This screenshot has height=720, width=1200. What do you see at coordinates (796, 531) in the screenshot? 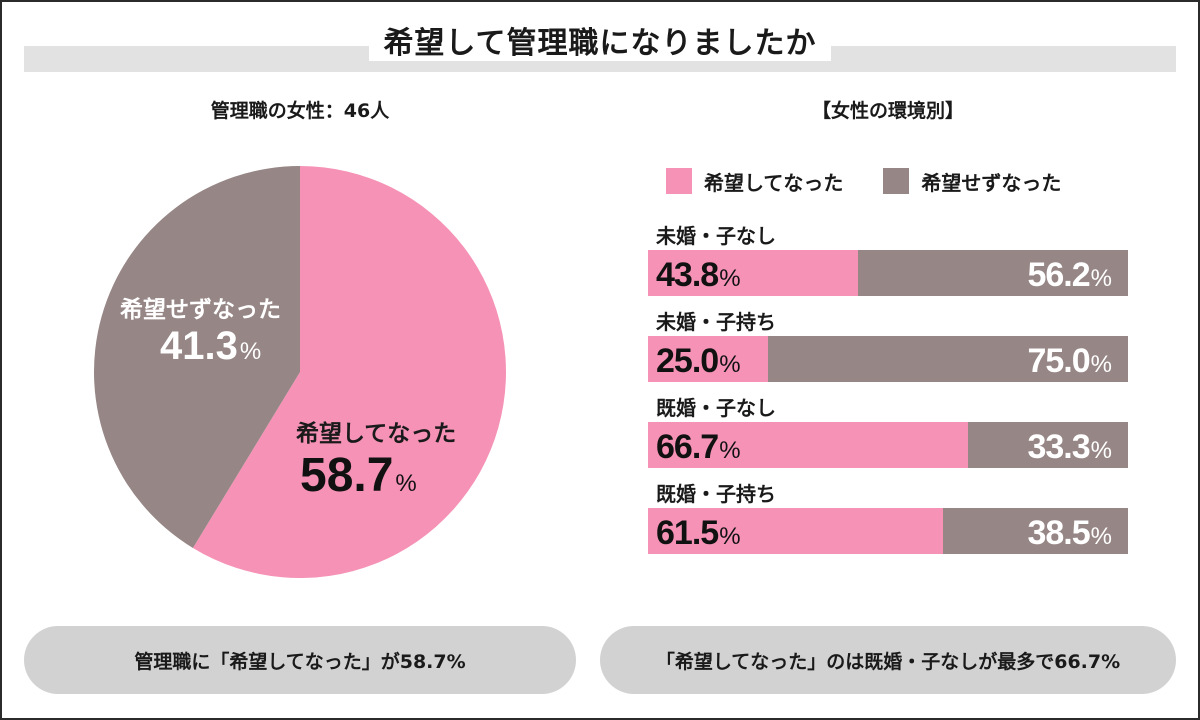
I see `bar-segment-hoped: 61.5%` at bounding box center [796, 531].